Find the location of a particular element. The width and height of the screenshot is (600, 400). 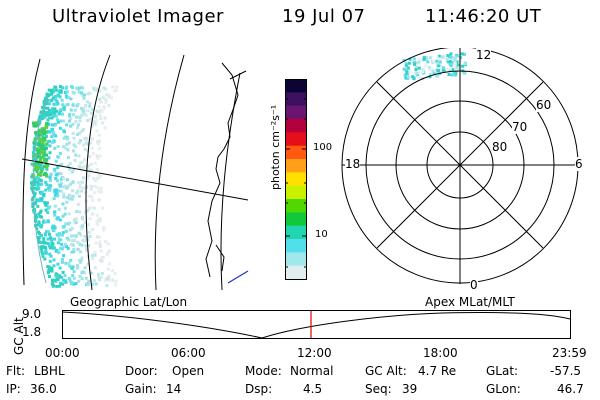

altitude-timeline-plot is located at coordinates (316, 324).